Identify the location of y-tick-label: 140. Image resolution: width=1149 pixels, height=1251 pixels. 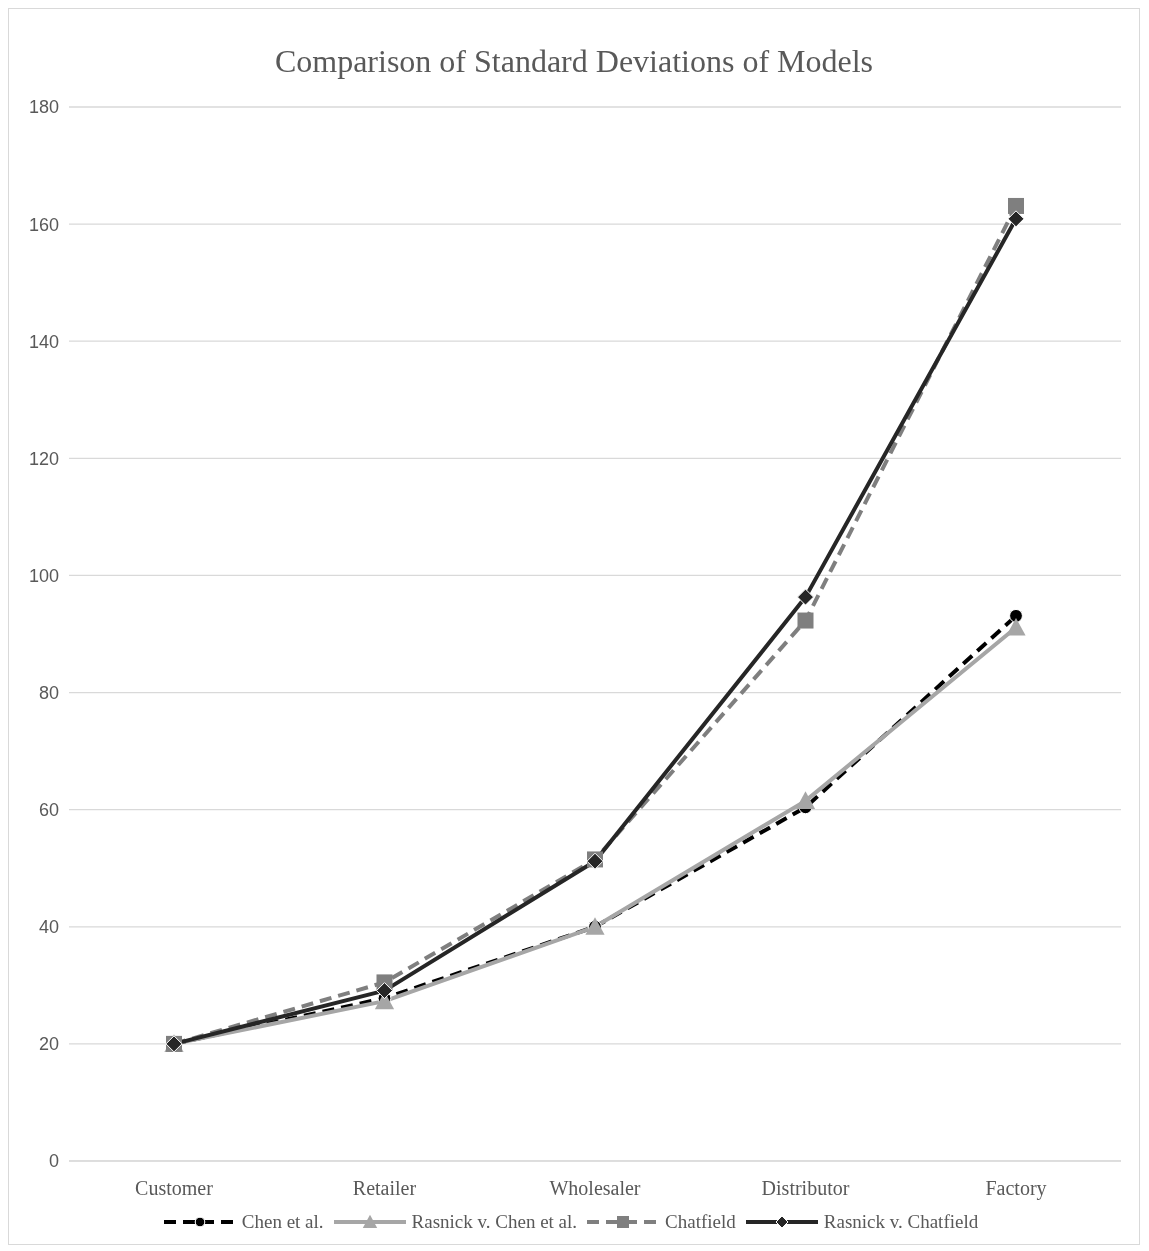
(43, 341).